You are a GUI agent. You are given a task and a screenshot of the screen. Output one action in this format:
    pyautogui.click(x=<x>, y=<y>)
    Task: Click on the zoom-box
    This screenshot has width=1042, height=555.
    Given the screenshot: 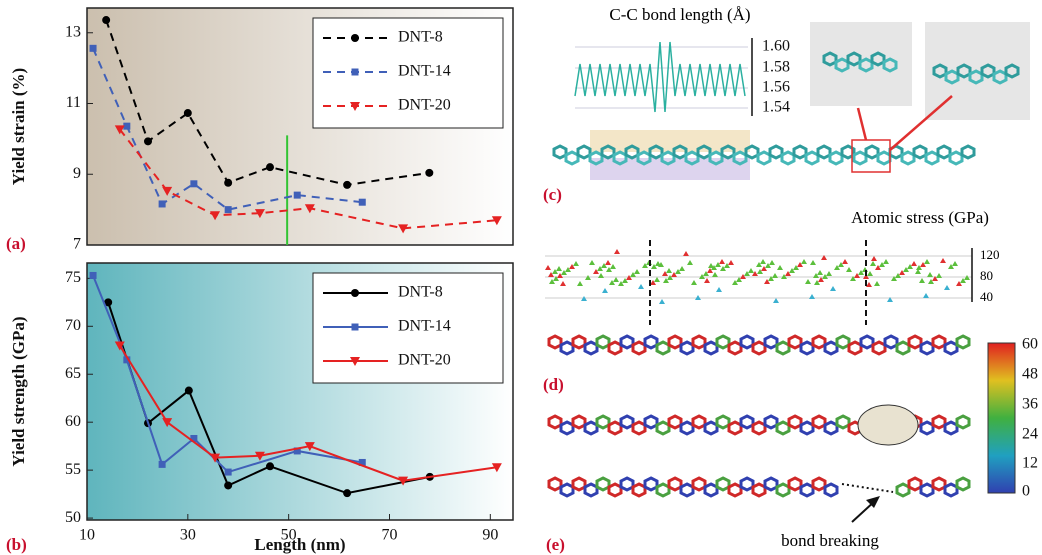 What is the action you would take?
    pyautogui.click(x=871, y=156)
    